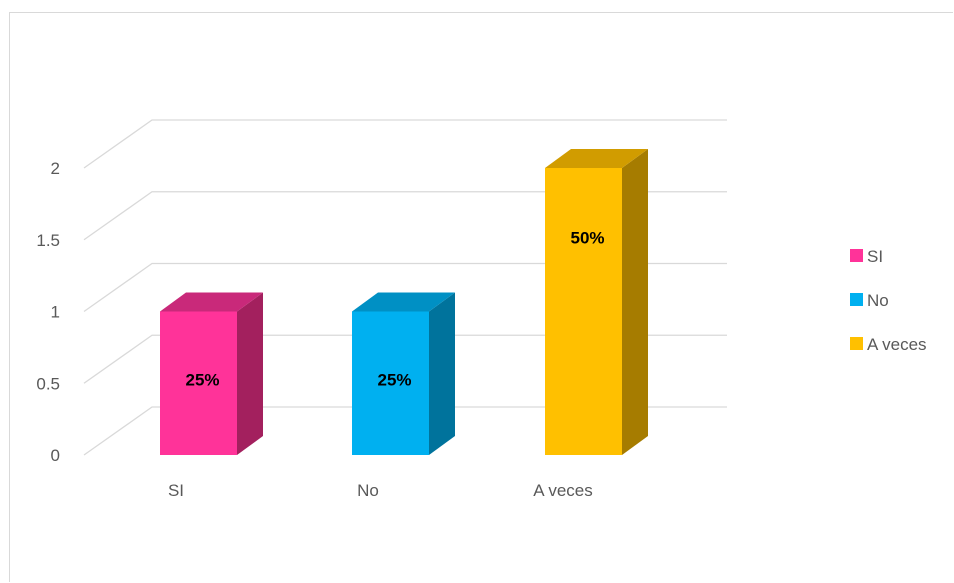  What do you see at coordinates (875, 256) in the screenshot?
I see `legend-label: SI` at bounding box center [875, 256].